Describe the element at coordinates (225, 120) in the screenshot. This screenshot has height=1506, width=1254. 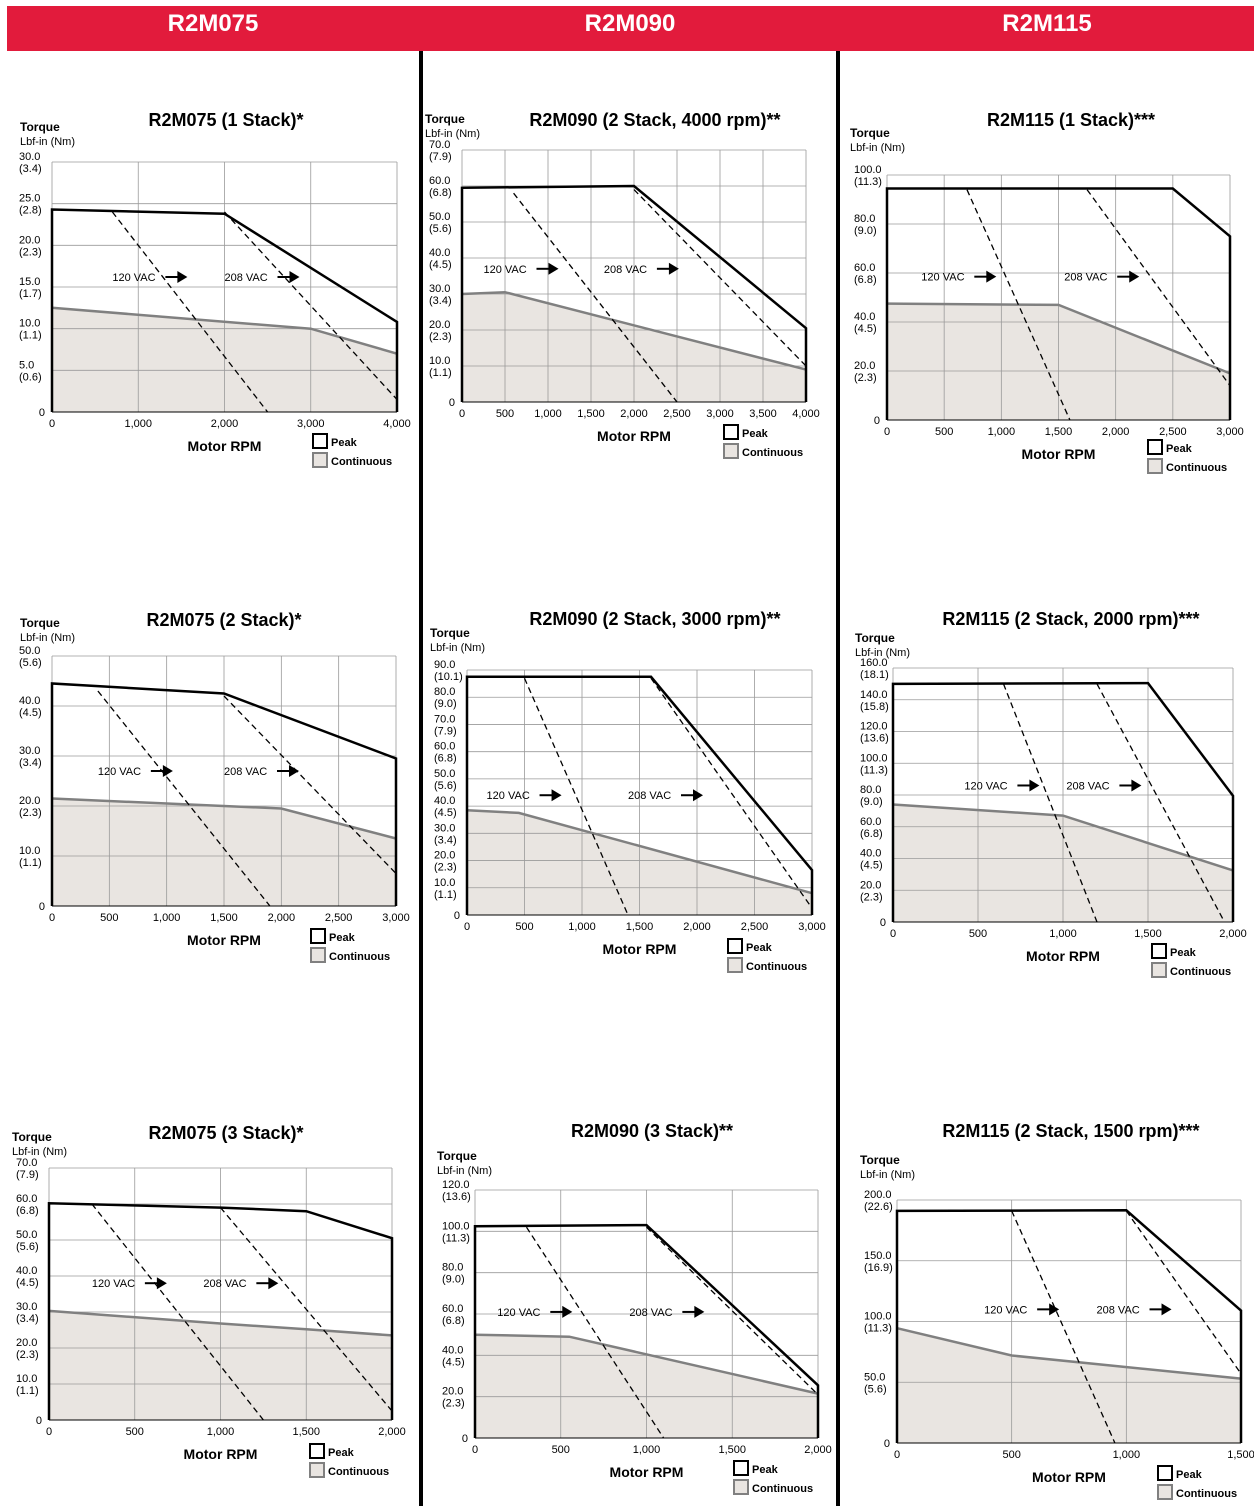
I see `chart-title: R2M075 (1 Stack)*` at that location.